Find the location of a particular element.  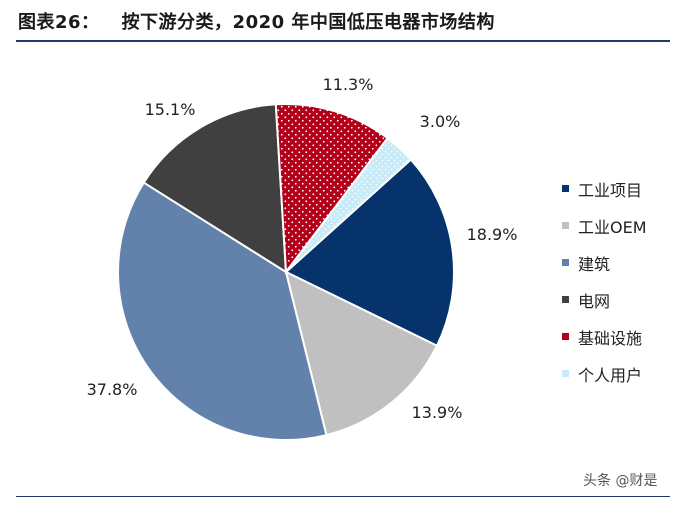

legend-label: 工业OEM is located at coordinates (612, 227).